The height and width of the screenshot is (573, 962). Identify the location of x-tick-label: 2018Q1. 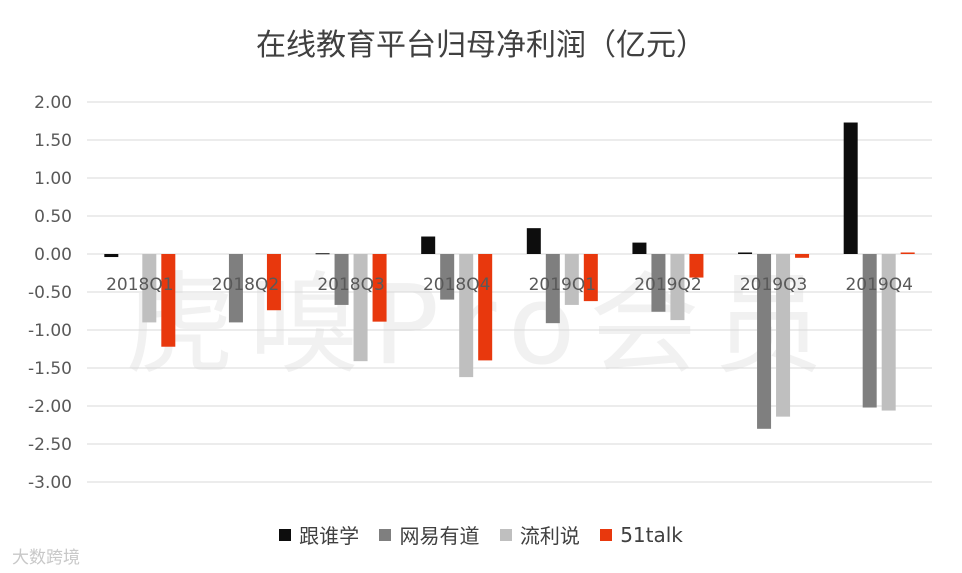
(139, 285).